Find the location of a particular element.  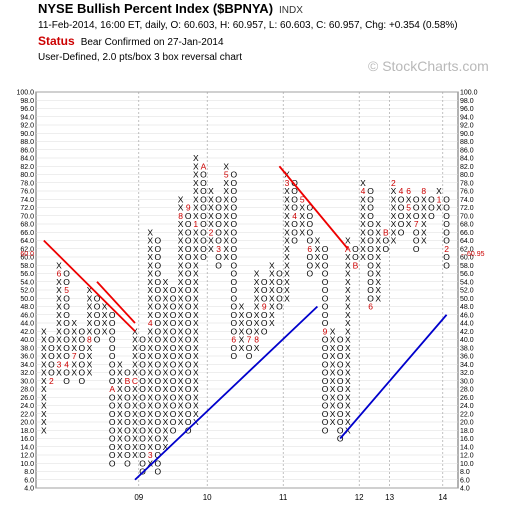

y-tick-label-right: 8.0 is located at coordinates (465, 472).